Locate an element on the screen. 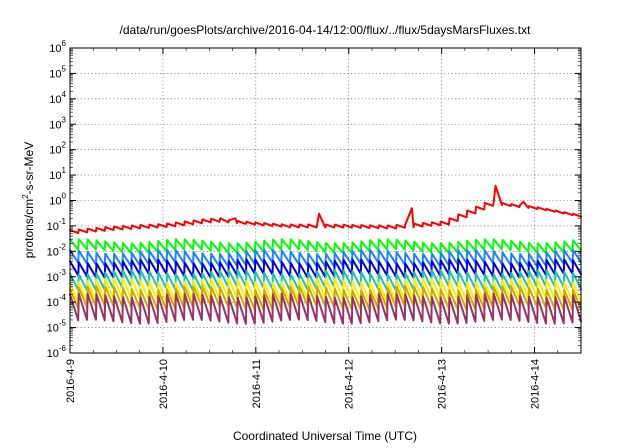  x-tick-label: 2016-4-9 is located at coordinates (71, 381).